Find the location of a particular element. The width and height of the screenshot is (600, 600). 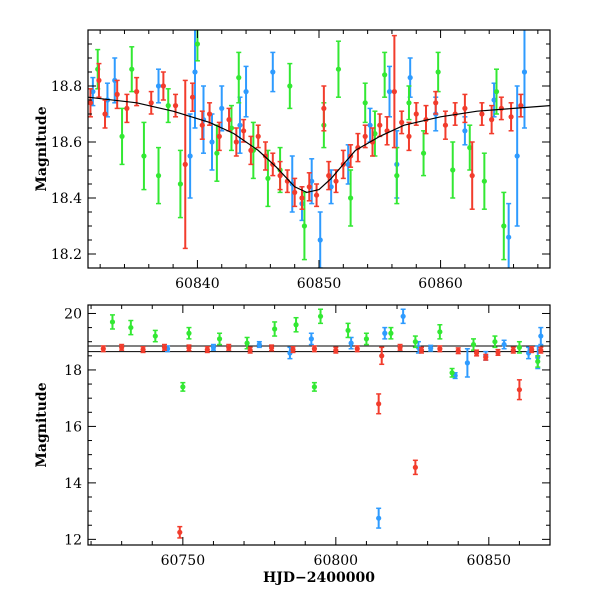

top-model-curve is located at coordinates (319, 145).